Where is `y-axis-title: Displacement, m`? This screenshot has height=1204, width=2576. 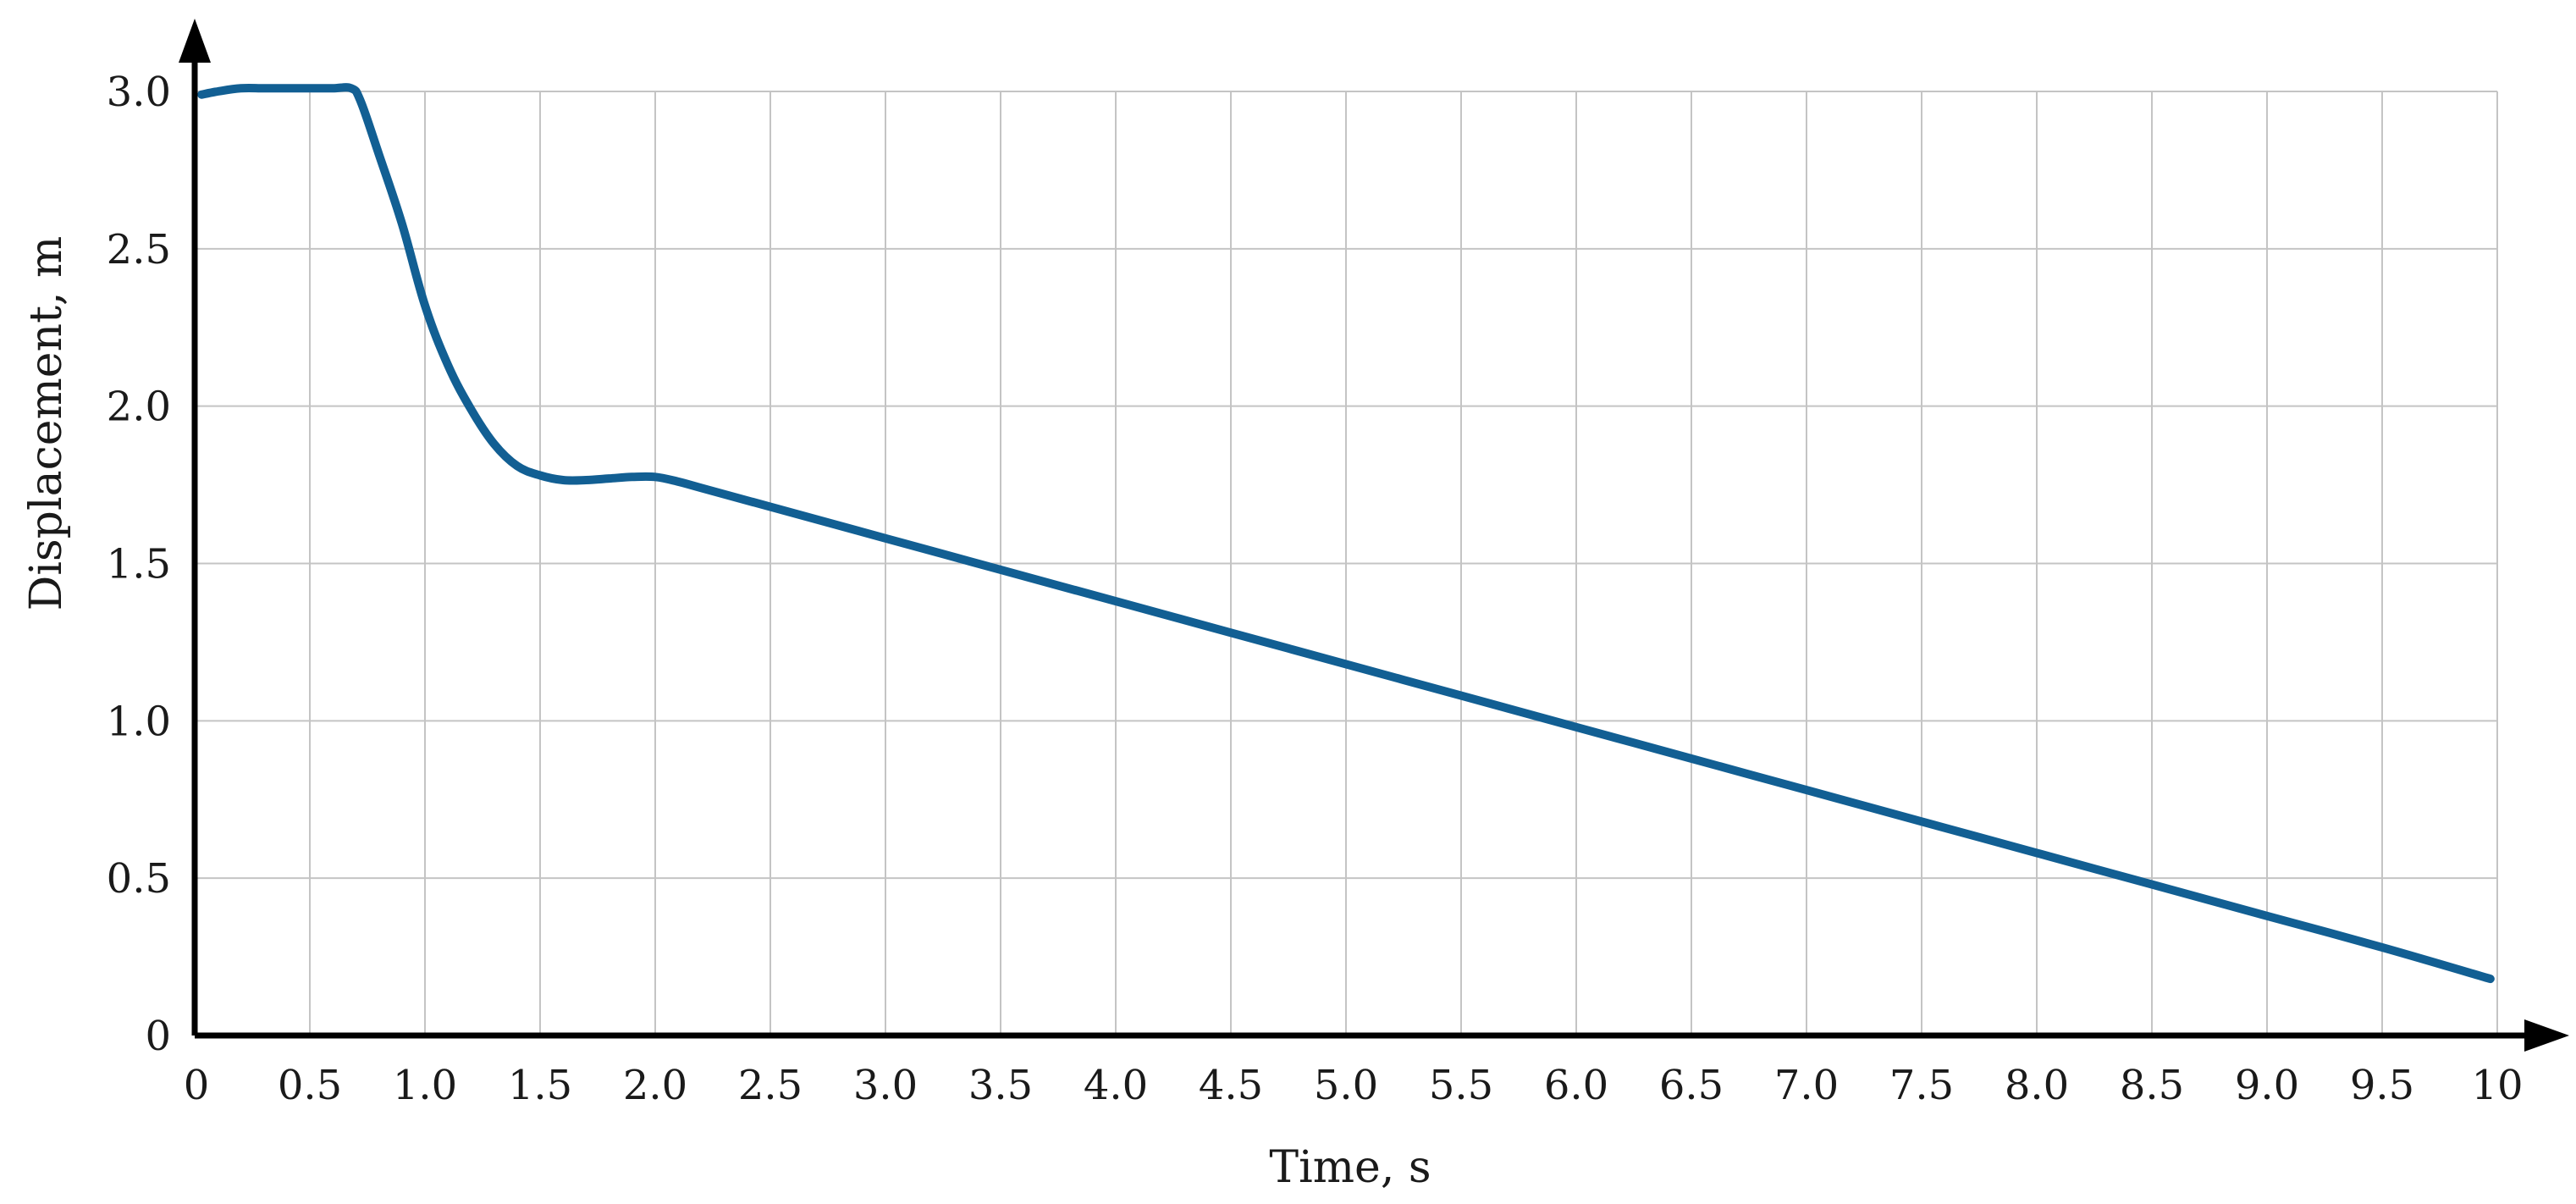
y-axis-title: Displacement, m is located at coordinates (47, 423).